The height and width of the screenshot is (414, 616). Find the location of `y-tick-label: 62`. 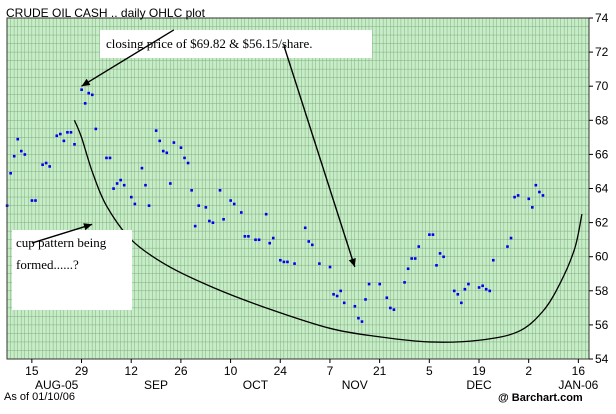

y-tick-label: 62 is located at coordinates (602, 223).